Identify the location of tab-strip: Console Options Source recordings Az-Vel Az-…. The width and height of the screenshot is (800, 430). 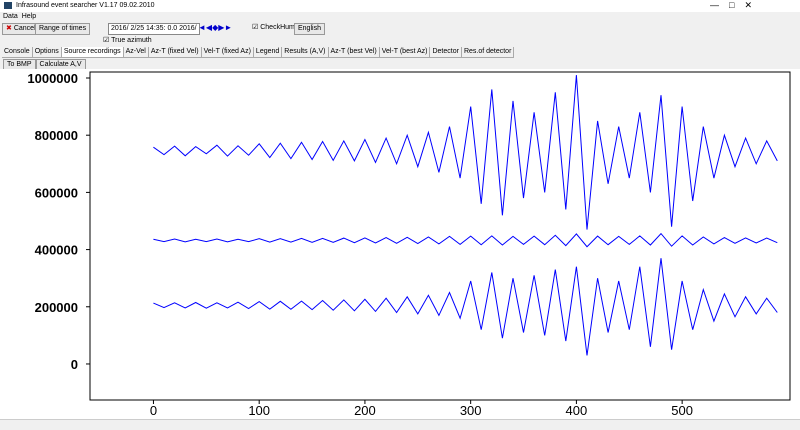
(258, 52).